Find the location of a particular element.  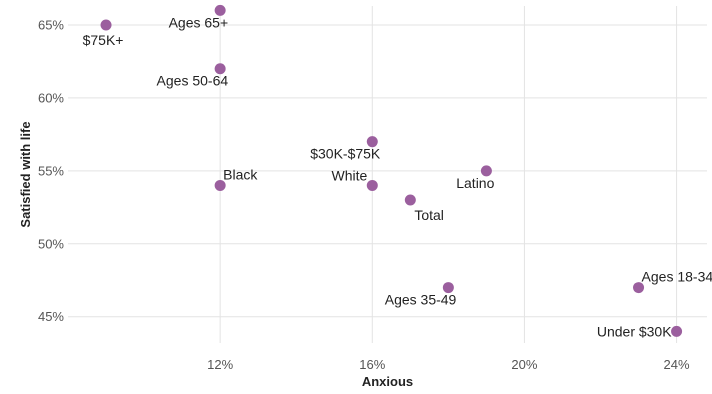

point-label: $30K-$75K is located at coordinates (345, 154).